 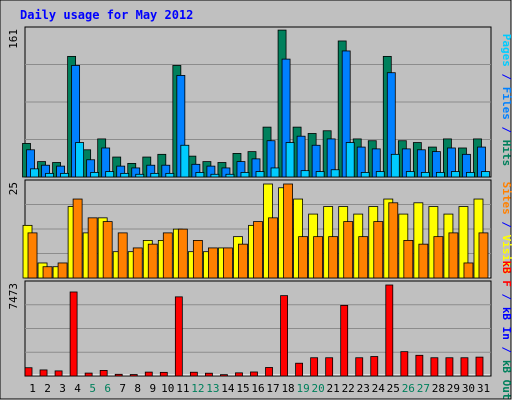 What do you see at coordinates (122, 388) in the screenshot?
I see `x-tick-label: 7` at bounding box center [122, 388].